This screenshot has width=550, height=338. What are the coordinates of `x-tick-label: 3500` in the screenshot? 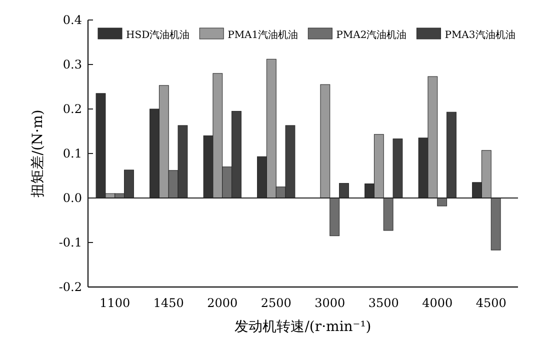 It's located at (383, 303).